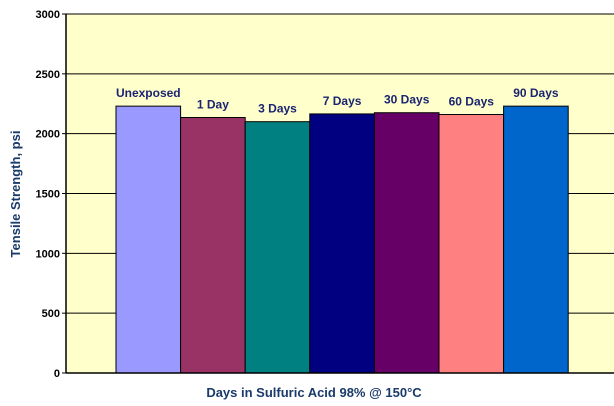 The width and height of the screenshot is (614, 406). Describe the element at coordinates (406, 243) in the screenshot. I see `bar-30-days` at that location.